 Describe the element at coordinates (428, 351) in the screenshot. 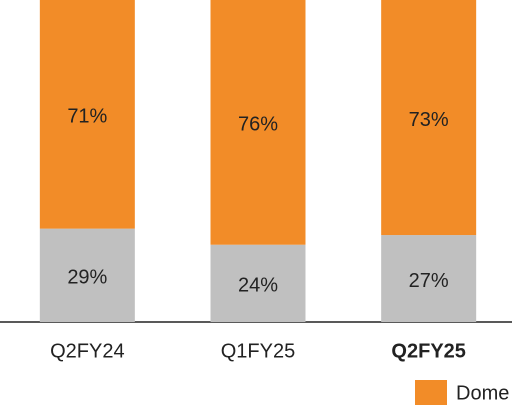

I see `x-tick-label: Q2FY25` at that location.